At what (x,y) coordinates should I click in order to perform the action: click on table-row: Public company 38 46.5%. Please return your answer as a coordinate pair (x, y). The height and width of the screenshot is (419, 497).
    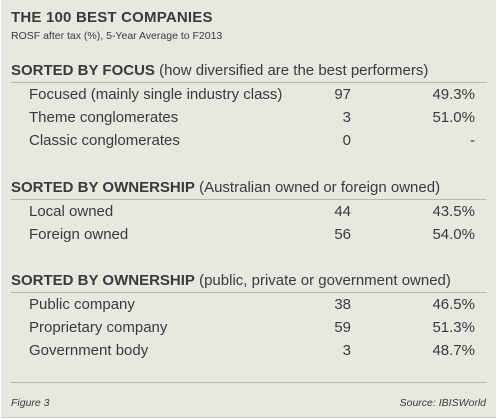
    Looking at the image, I should click on (252, 306).